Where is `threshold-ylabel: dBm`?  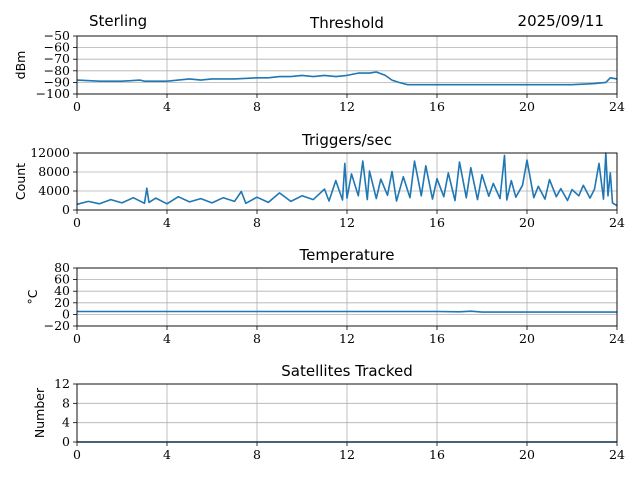
threshold-ylabel: dBm is located at coordinates (20, 65).